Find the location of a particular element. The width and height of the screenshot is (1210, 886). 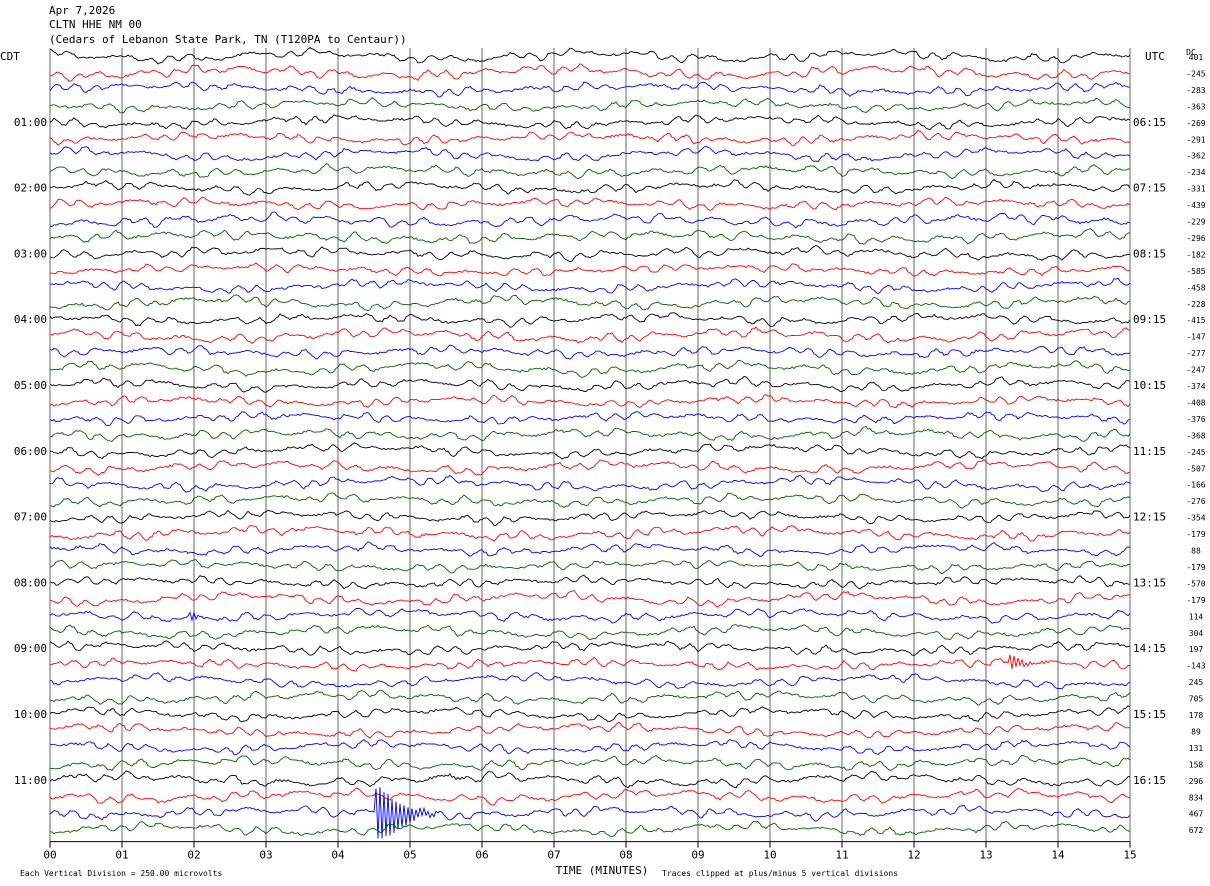

x-tick-label: 05 is located at coordinates (409, 855).